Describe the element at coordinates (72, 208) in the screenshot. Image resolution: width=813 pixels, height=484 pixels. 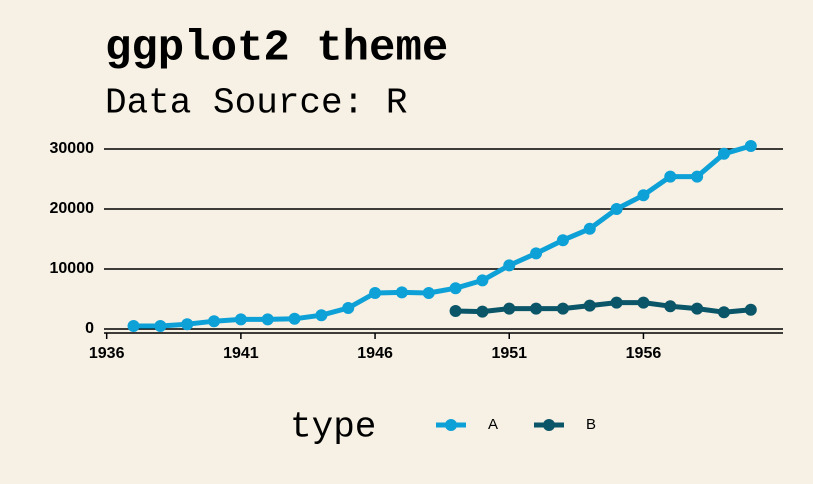
I see `y-tick-label: 20000` at that location.